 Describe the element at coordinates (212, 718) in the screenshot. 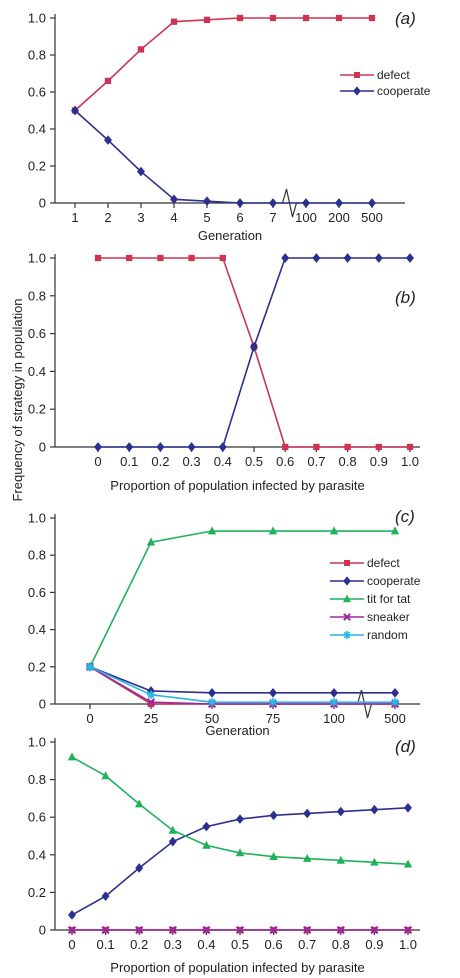

I see `x-tick-label: 50` at that location.